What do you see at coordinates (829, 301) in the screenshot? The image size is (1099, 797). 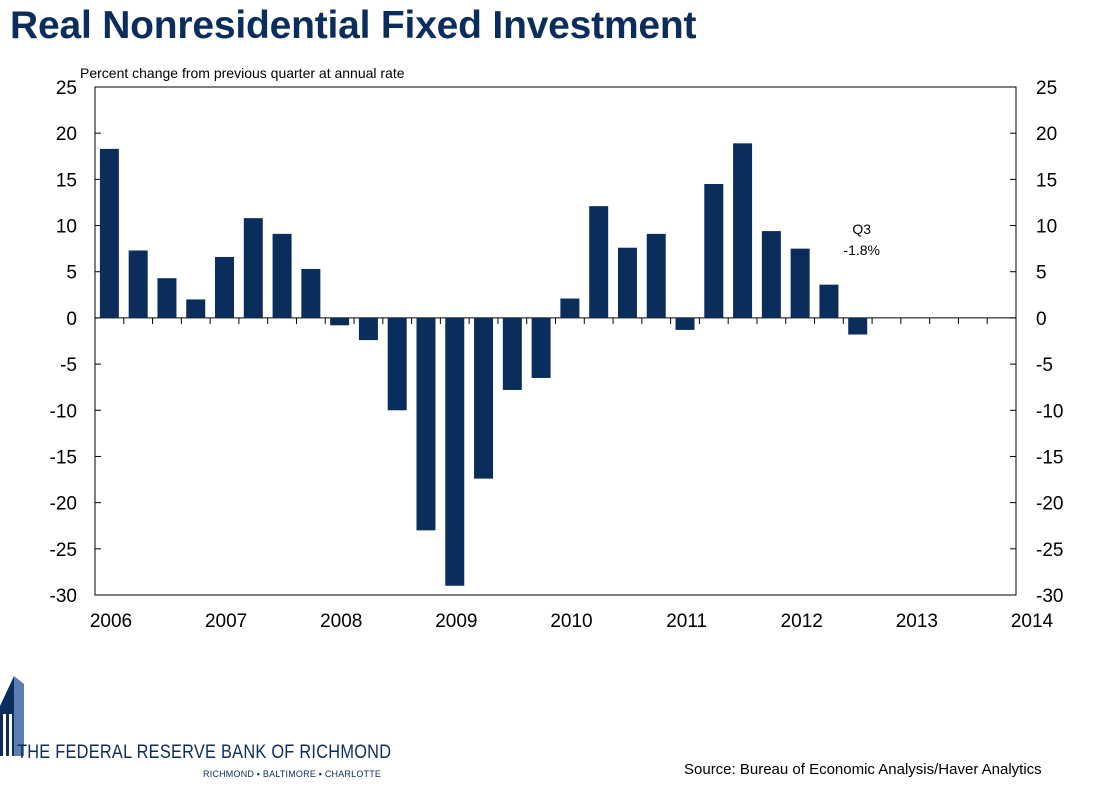 I see `bar-2012Q2` at bounding box center [829, 301].